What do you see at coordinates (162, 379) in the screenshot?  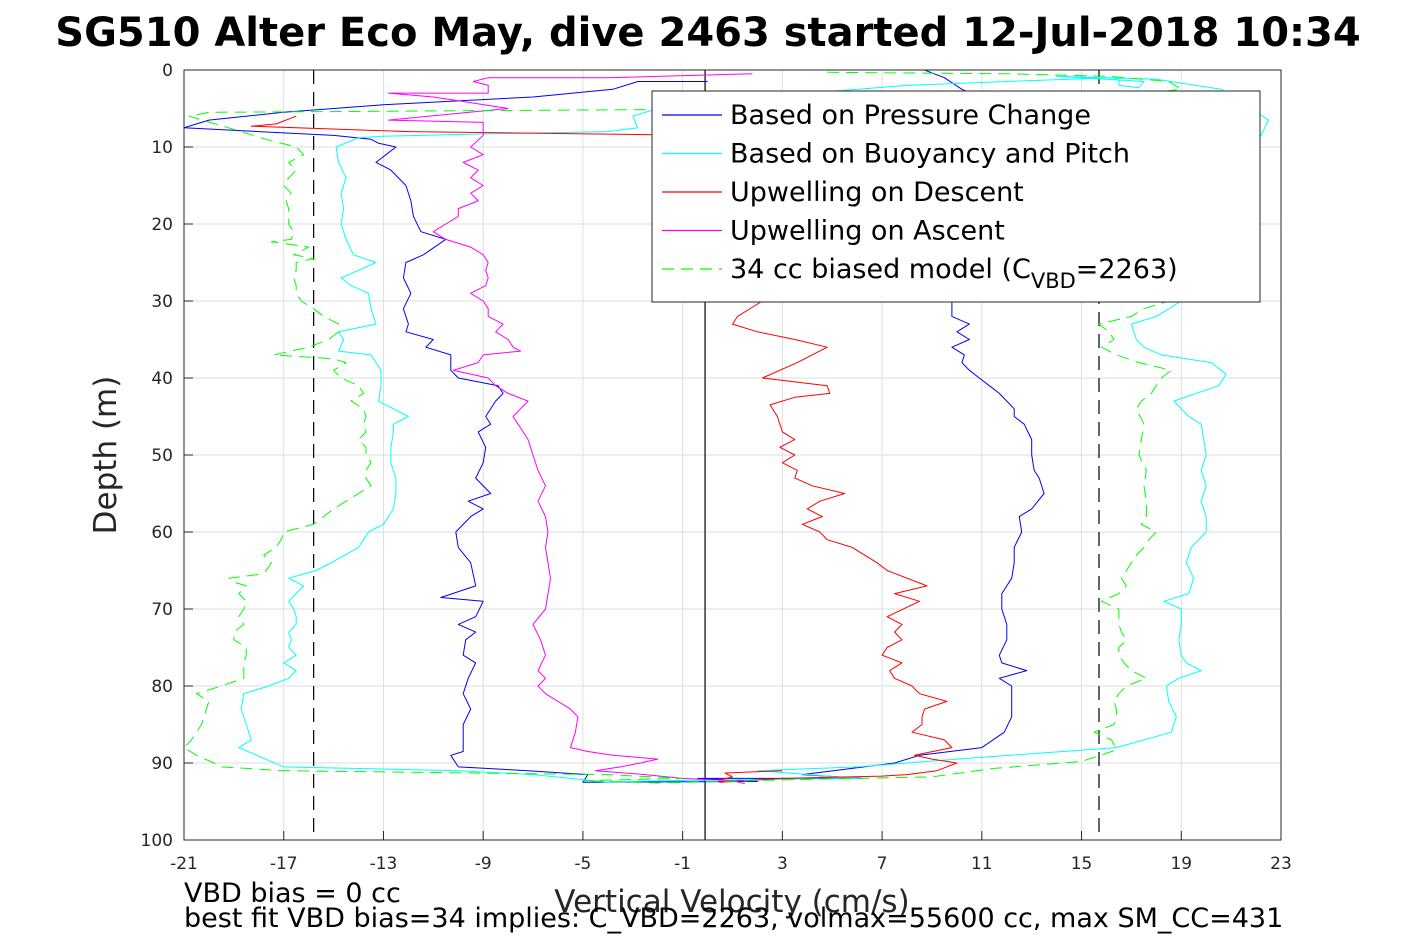 I see `y-tick-label: 40` at bounding box center [162, 379].